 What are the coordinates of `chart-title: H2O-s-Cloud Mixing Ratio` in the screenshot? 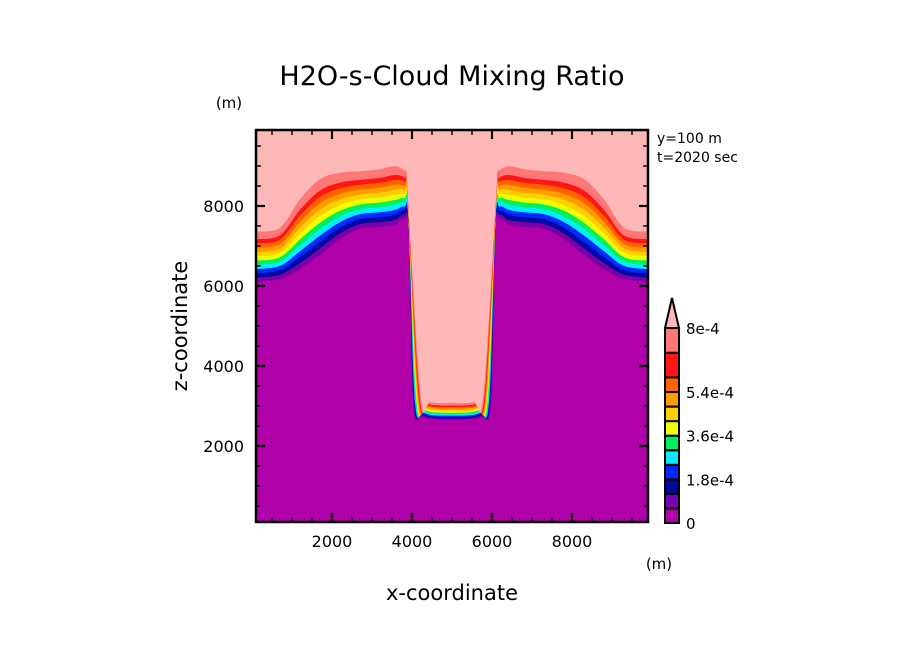 It's located at (451, 76).